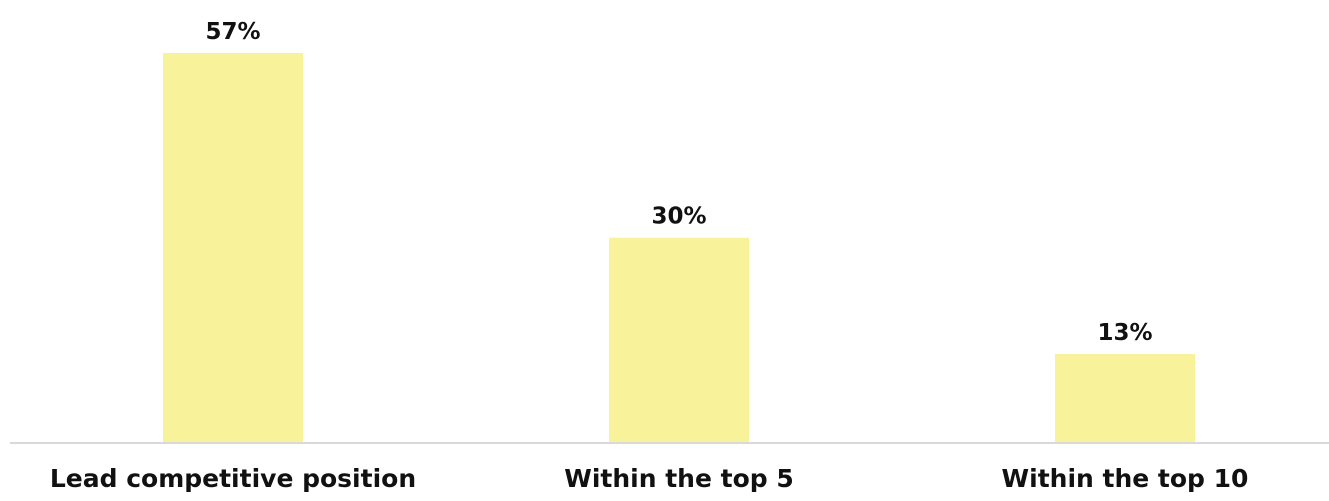  What do you see at coordinates (233, 478) in the screenshot?
I see `category-label-1: Lead competitive position` at bounding box center [233, 478].